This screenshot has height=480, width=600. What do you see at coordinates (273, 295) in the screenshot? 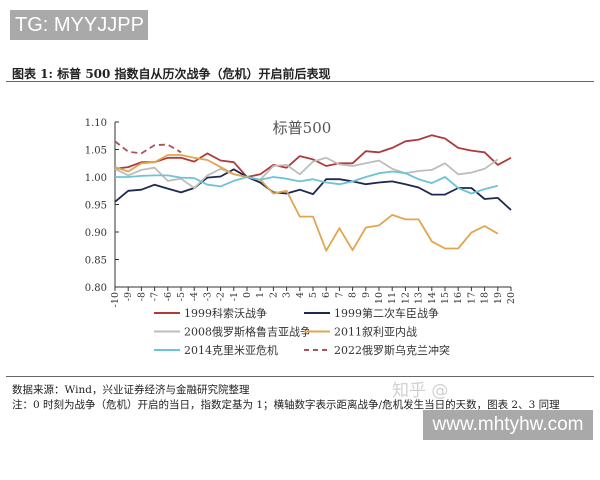
I see `x-tick-label: 2` at bounding box center [273, 295].